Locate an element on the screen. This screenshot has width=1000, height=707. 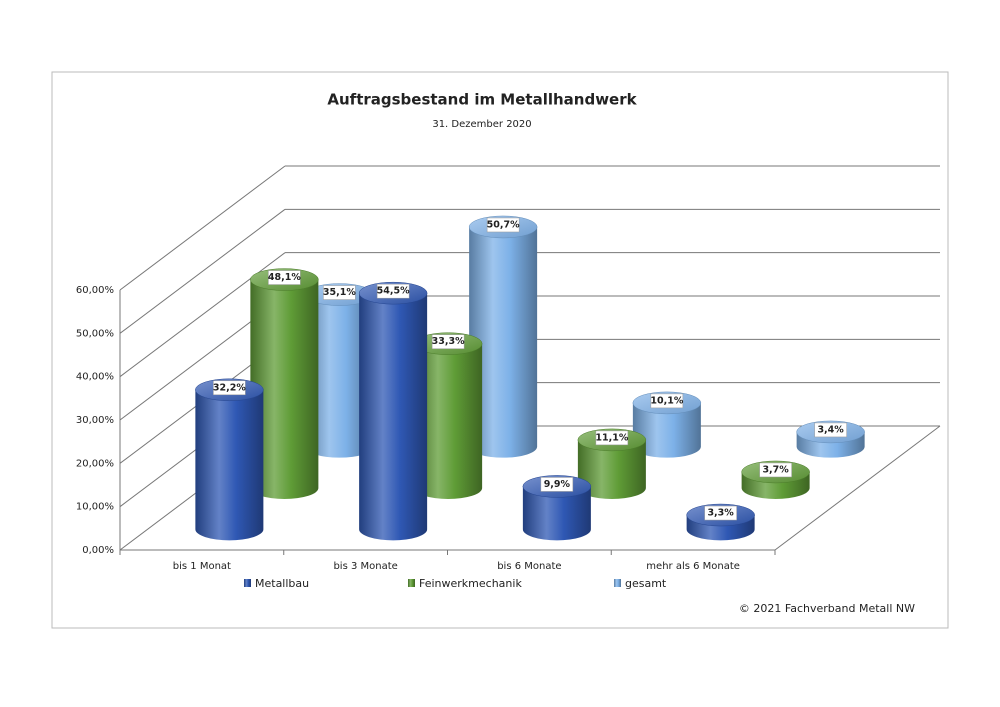
x-tick-label: bis 6 Monate is located at coordinates (529, 566).